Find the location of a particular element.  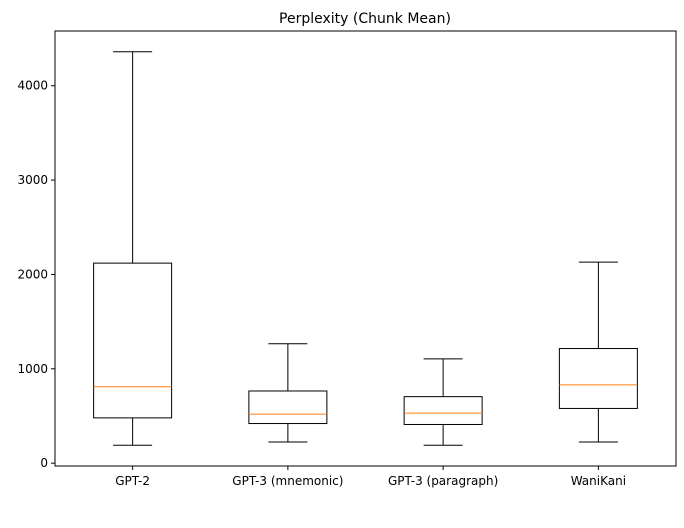

y-tick-label-4000: 4000 is located at coordinates (32, 86).